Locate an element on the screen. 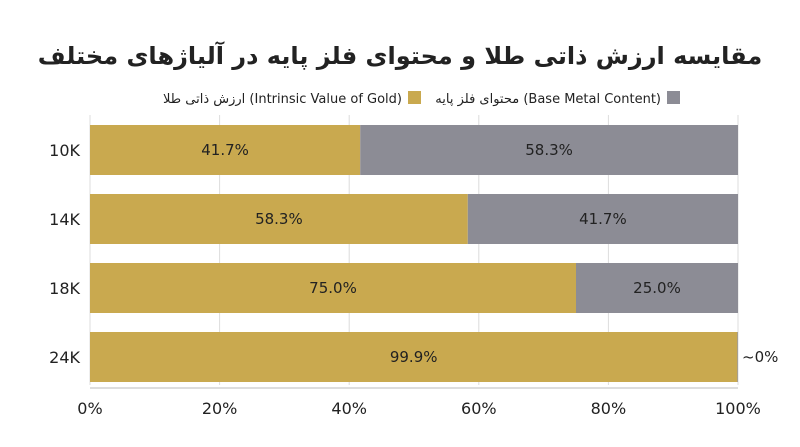 This screenshot has height=447, width=800. x-tick-label-5: 100% is located at coordinates (738, 408).